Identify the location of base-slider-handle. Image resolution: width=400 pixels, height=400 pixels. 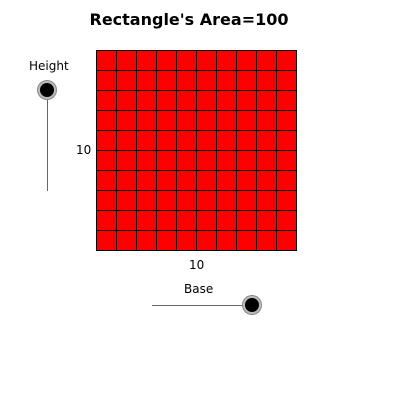
(252, 305).